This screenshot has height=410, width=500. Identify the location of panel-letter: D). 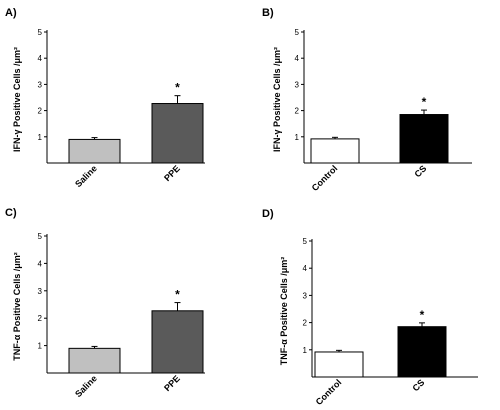
(268, 214).